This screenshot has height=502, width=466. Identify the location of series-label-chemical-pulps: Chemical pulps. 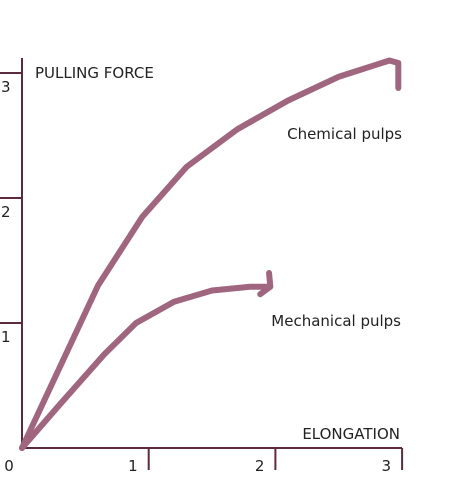
(344, 134).